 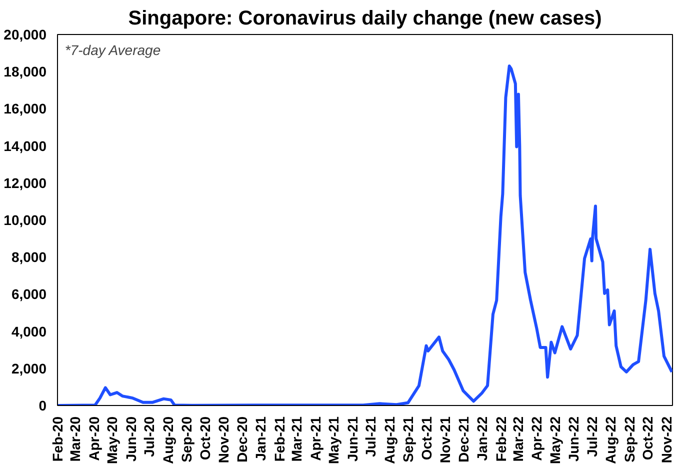 I want to click on x-tick-label: Jul-20, so click(x=149, y=436).